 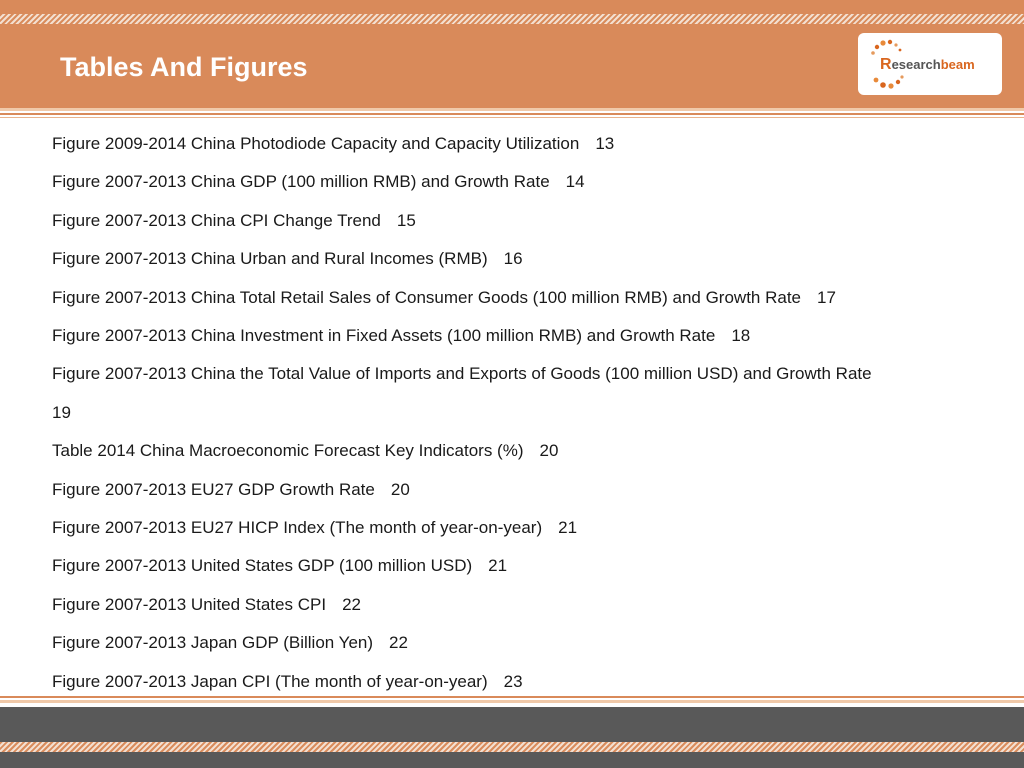 I want to click on entry-page: 13, so click(x=605, y=143).